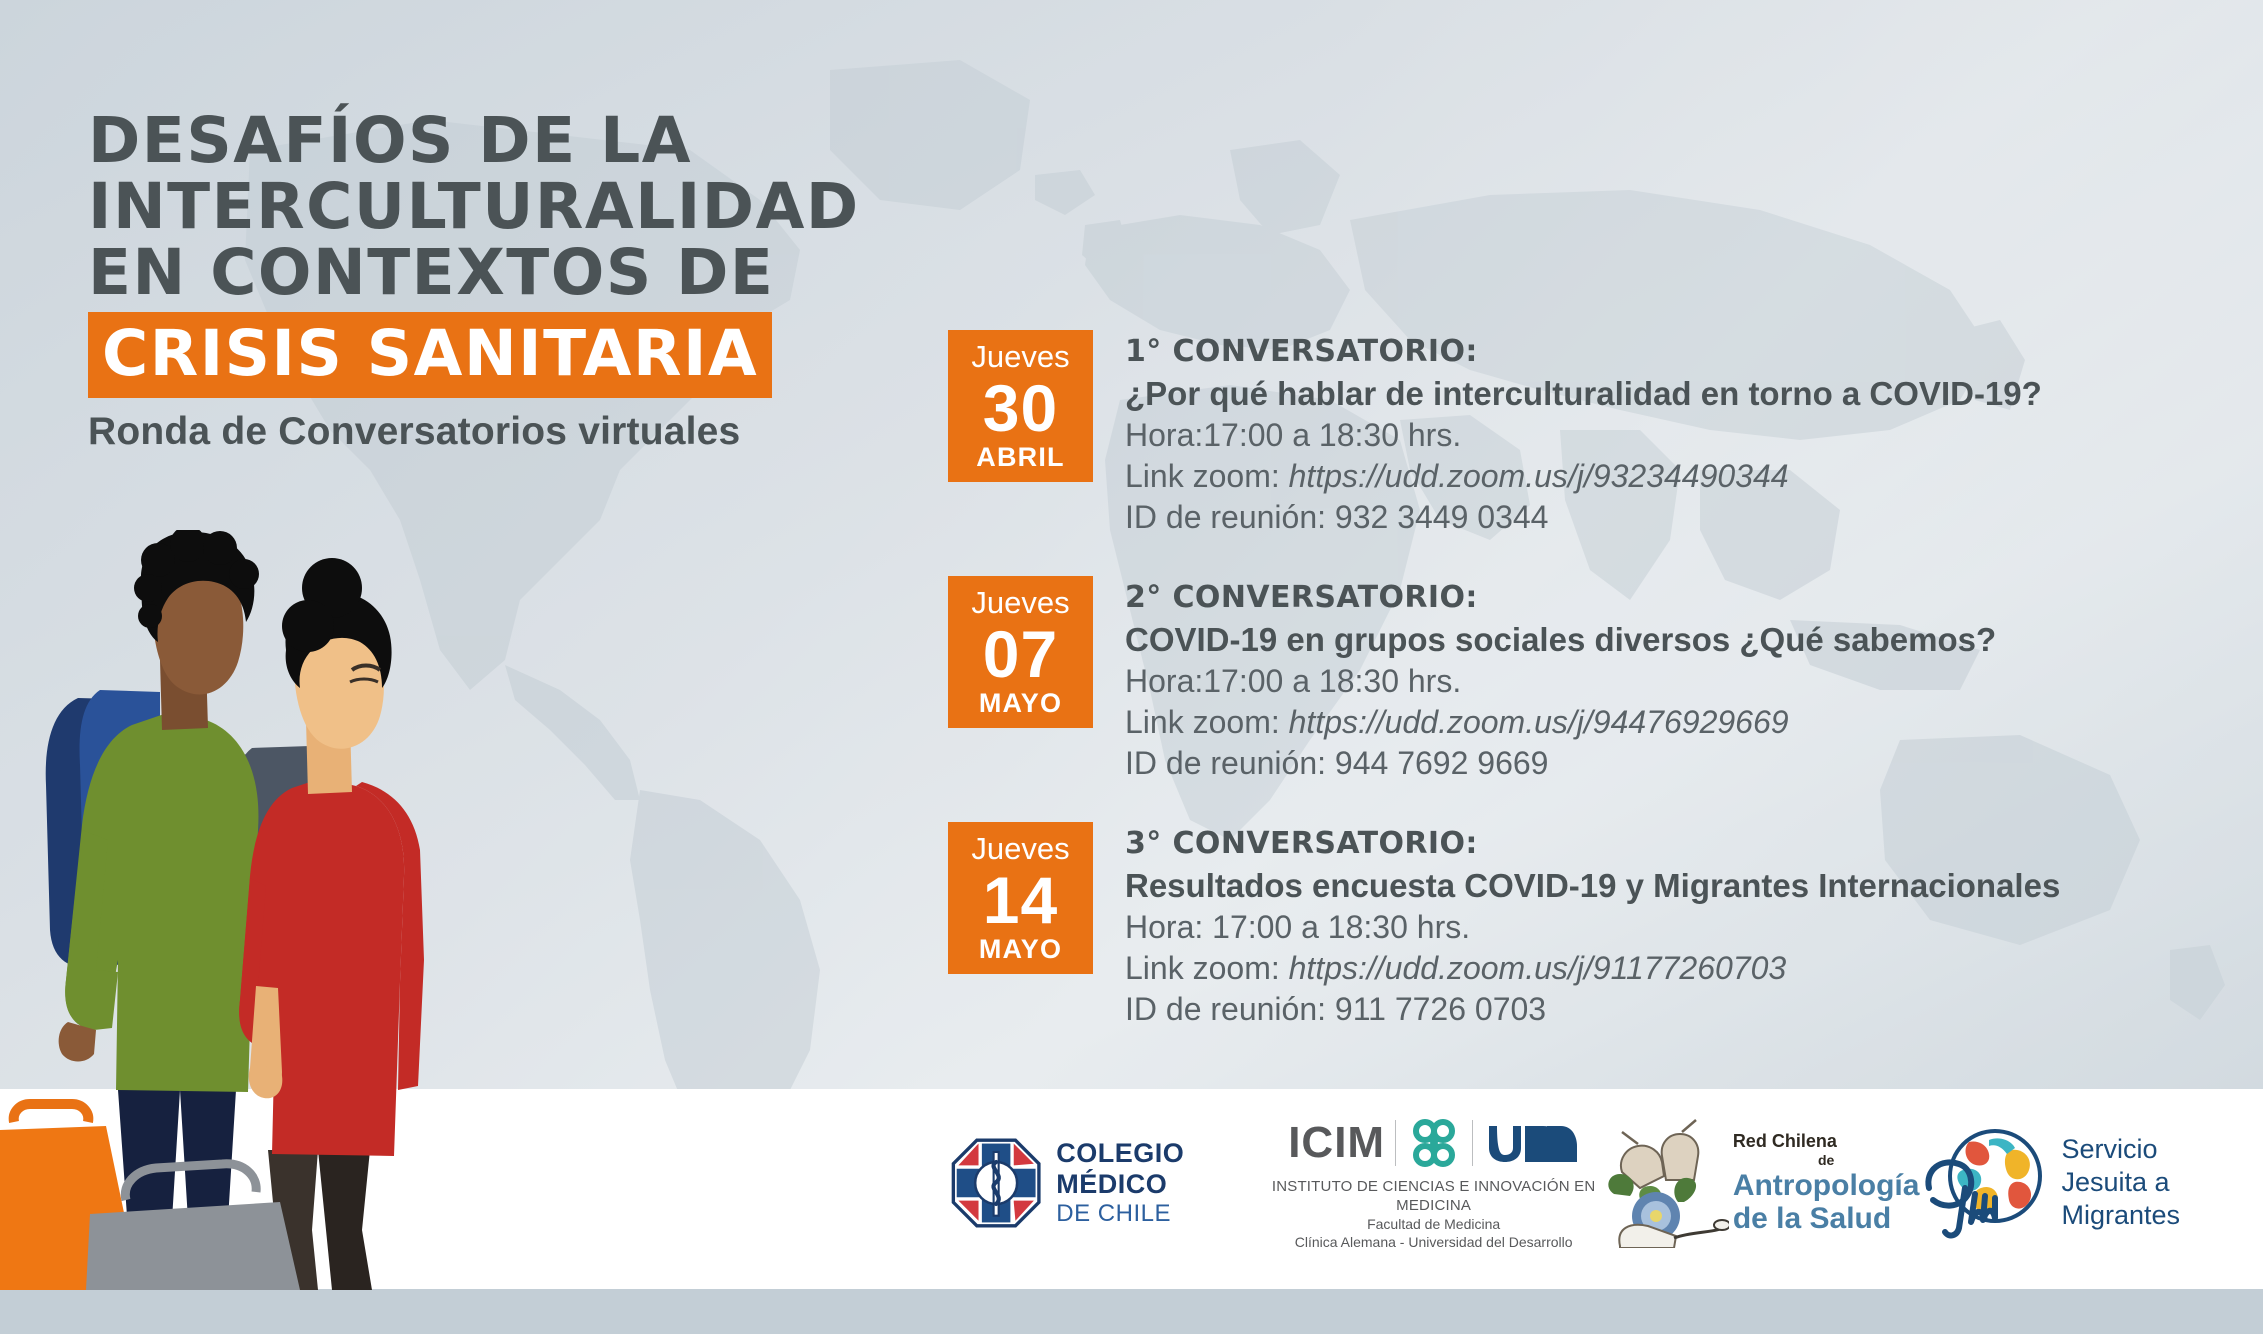 Image resolution: width=2263 pixels, height=1334 pixels. Describe the element at coordinates (1668, 1183) in the screenshot. I see `hands-flower-icon` at that location.